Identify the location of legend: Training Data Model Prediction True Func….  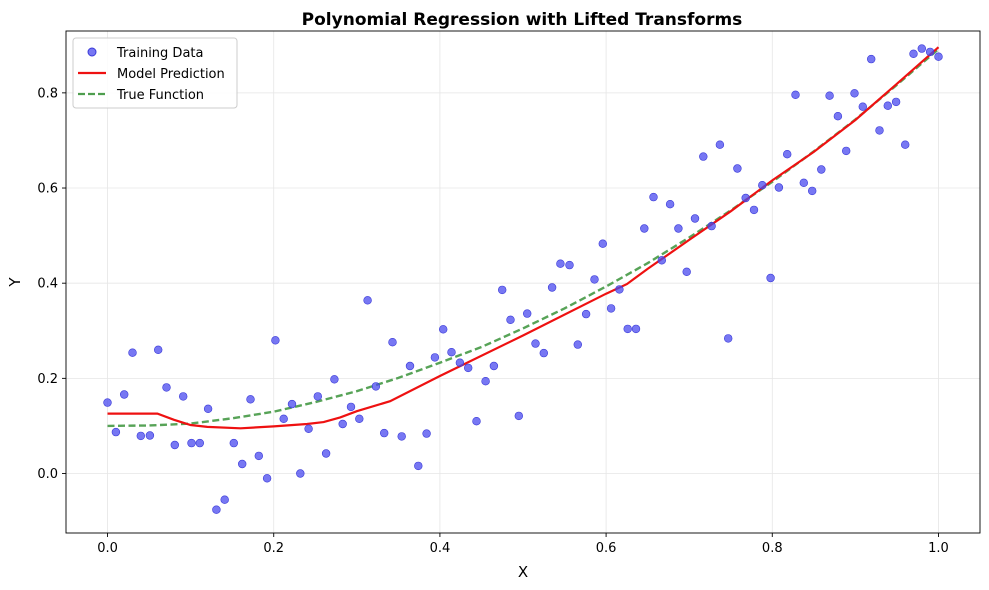
(155, 73).